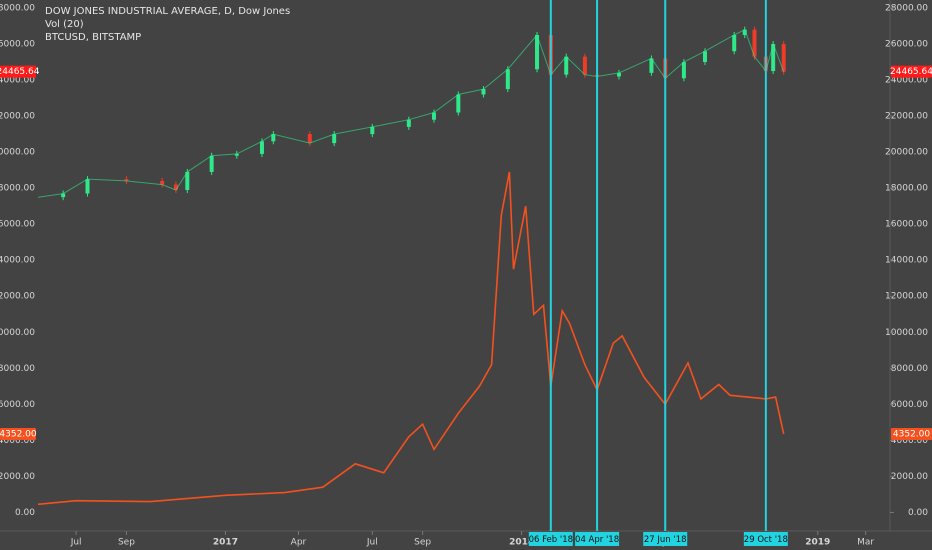  I want to click on y2-tick-label: 16000.00, so click(906, 225).